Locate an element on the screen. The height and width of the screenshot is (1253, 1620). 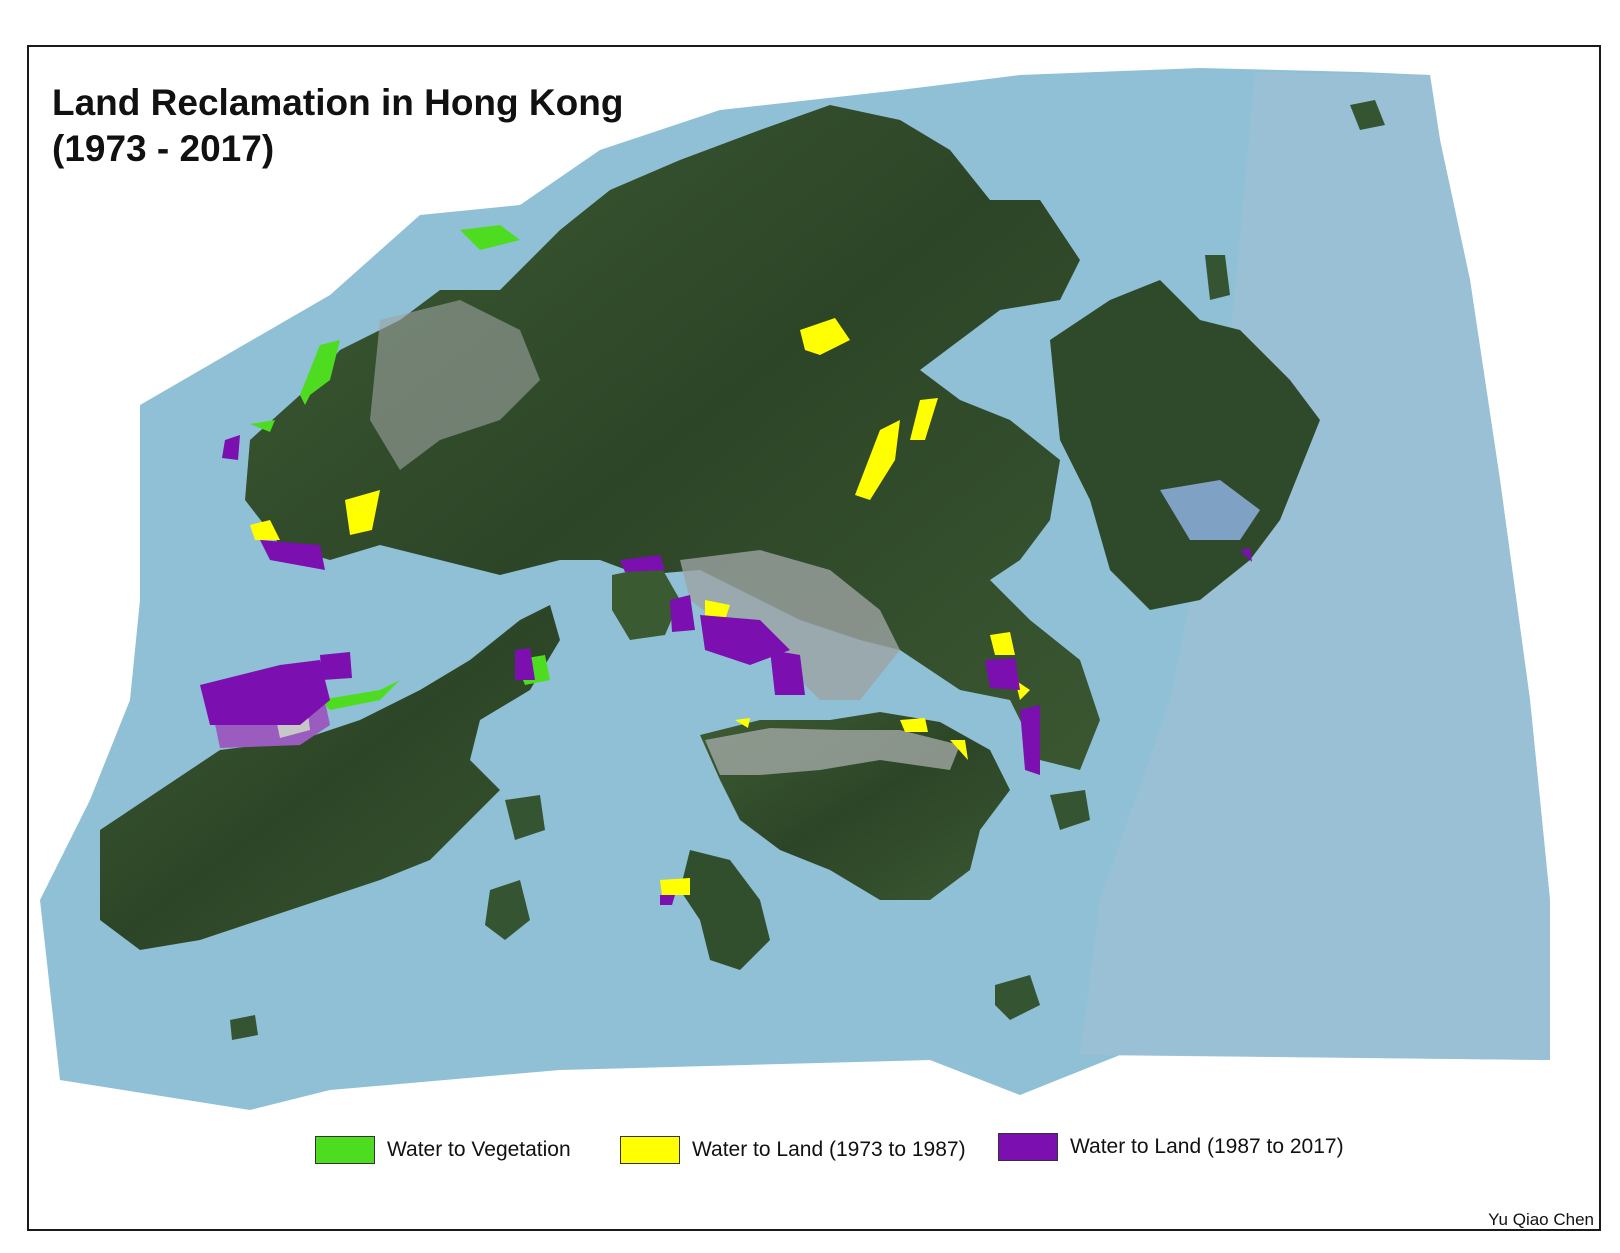
island-tung-ping-chau is located at coordinates (1367, 115).